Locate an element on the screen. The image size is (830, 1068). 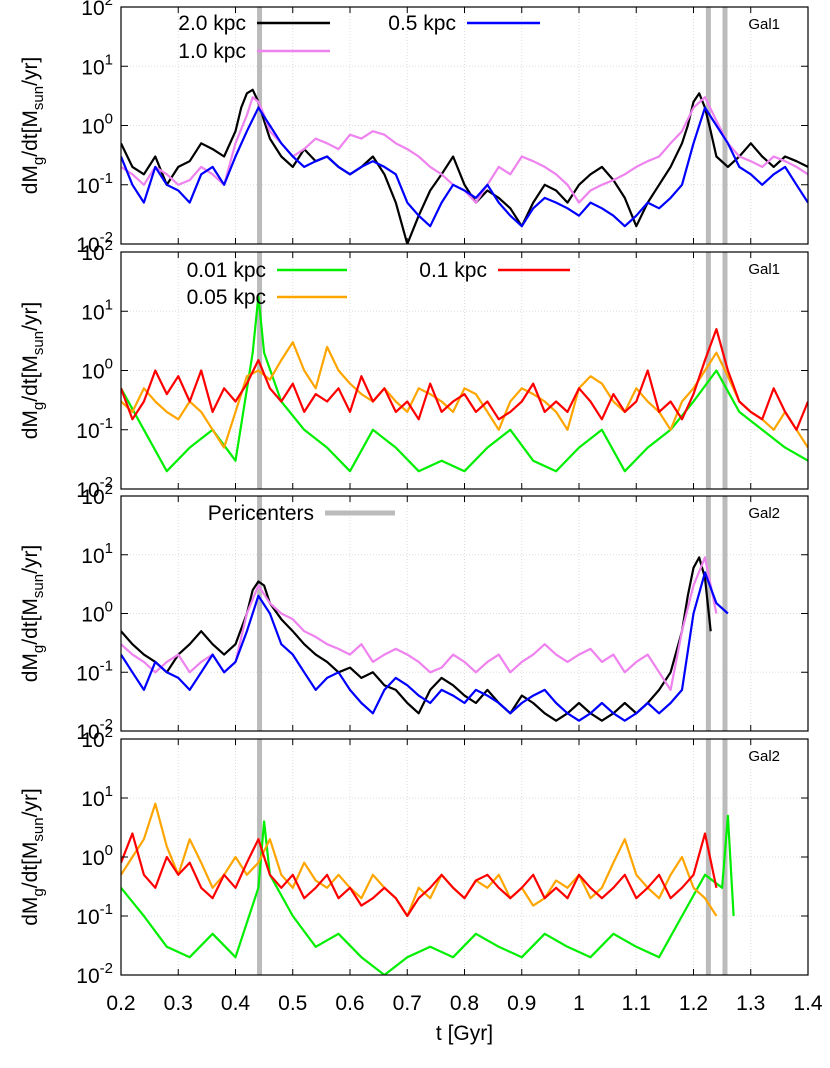
x-tick-label: 0.2 is located at coordinates (120, 1003).